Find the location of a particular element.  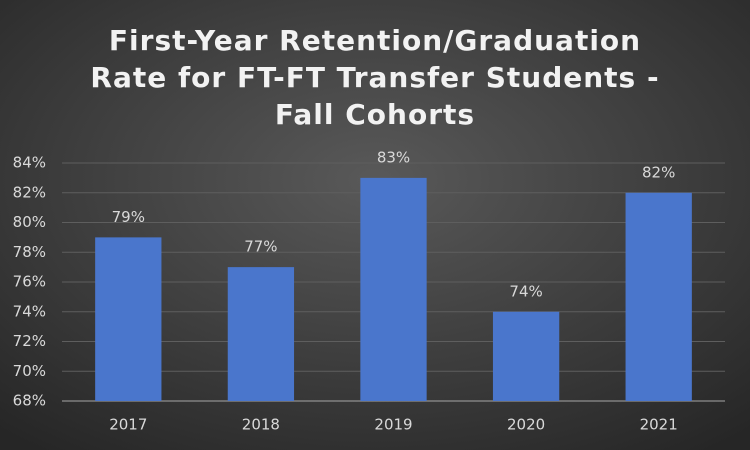

y-tick-label: 84% is located at coordinates (29, 163).